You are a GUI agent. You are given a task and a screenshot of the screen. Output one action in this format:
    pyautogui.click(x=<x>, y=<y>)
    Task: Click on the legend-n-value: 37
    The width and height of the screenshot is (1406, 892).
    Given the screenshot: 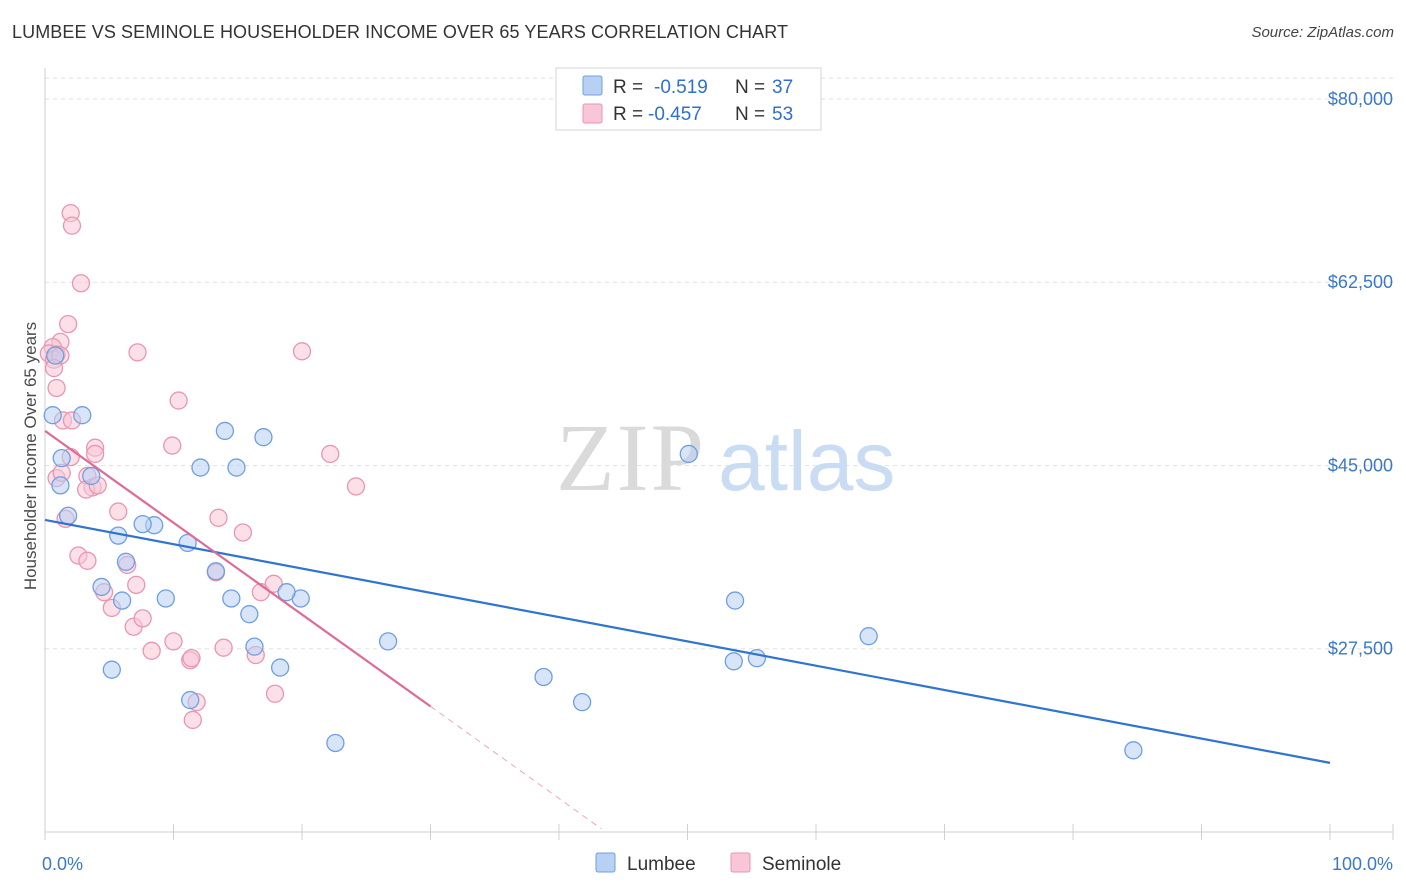 What is the action you would take?
    pyautogui.click(x=782, y=87)
    